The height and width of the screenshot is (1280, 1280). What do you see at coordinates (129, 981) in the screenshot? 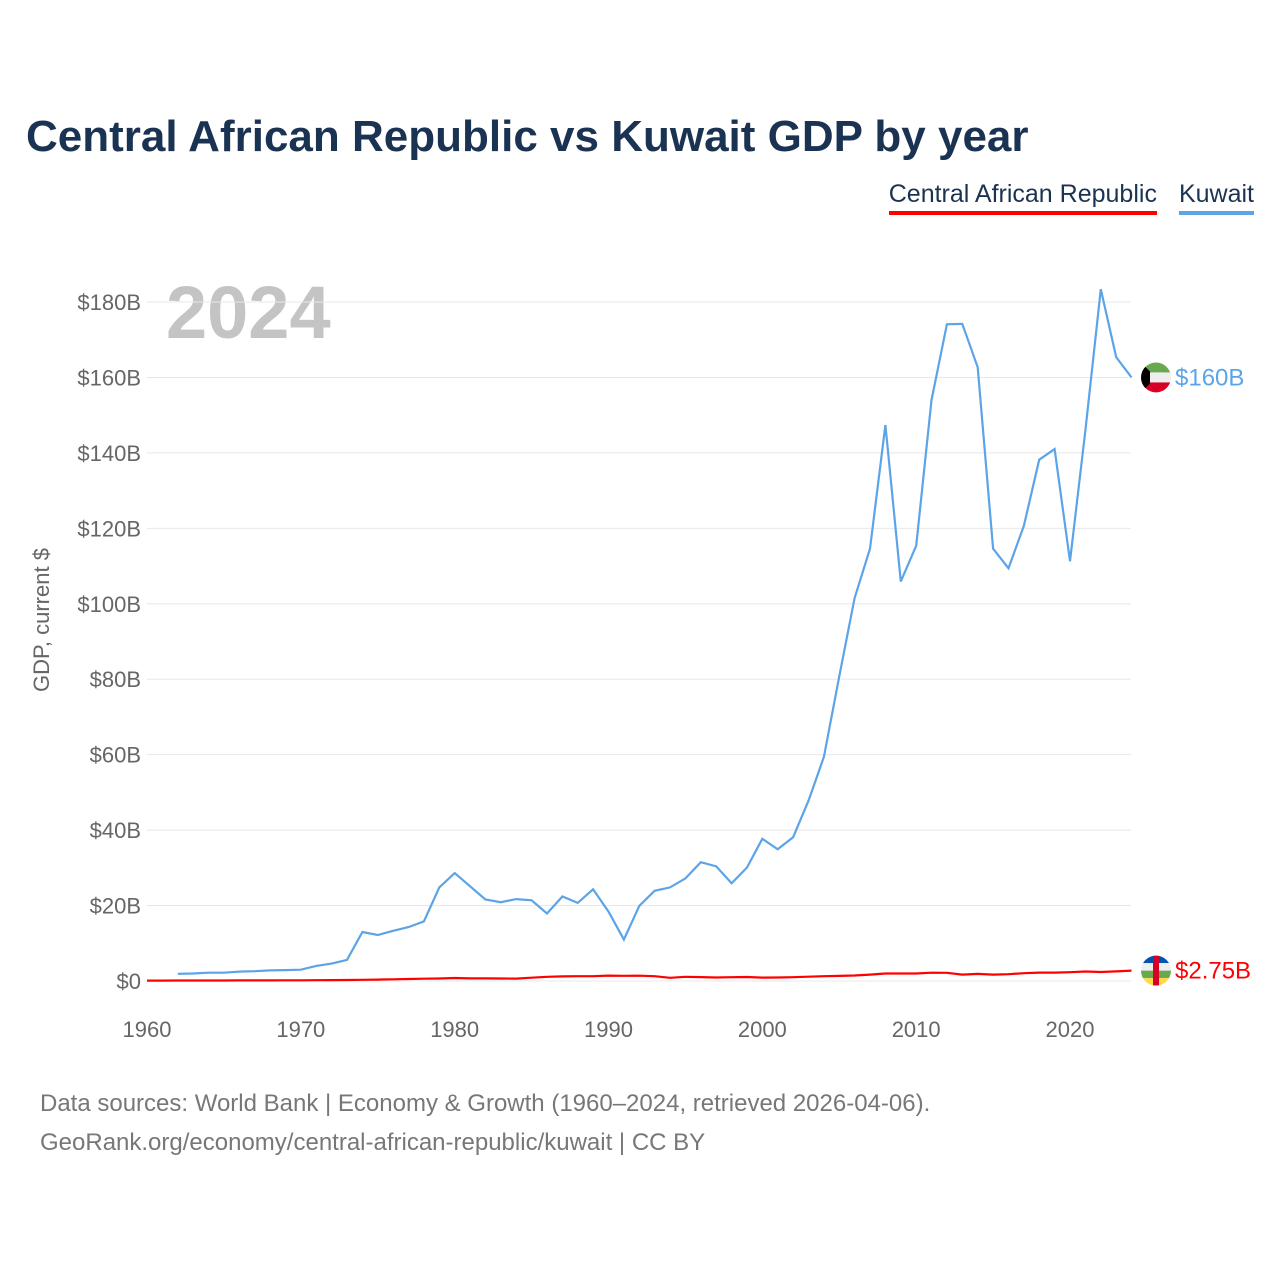
I see `y-tick-label: $0` at bounding box center [129, 981].